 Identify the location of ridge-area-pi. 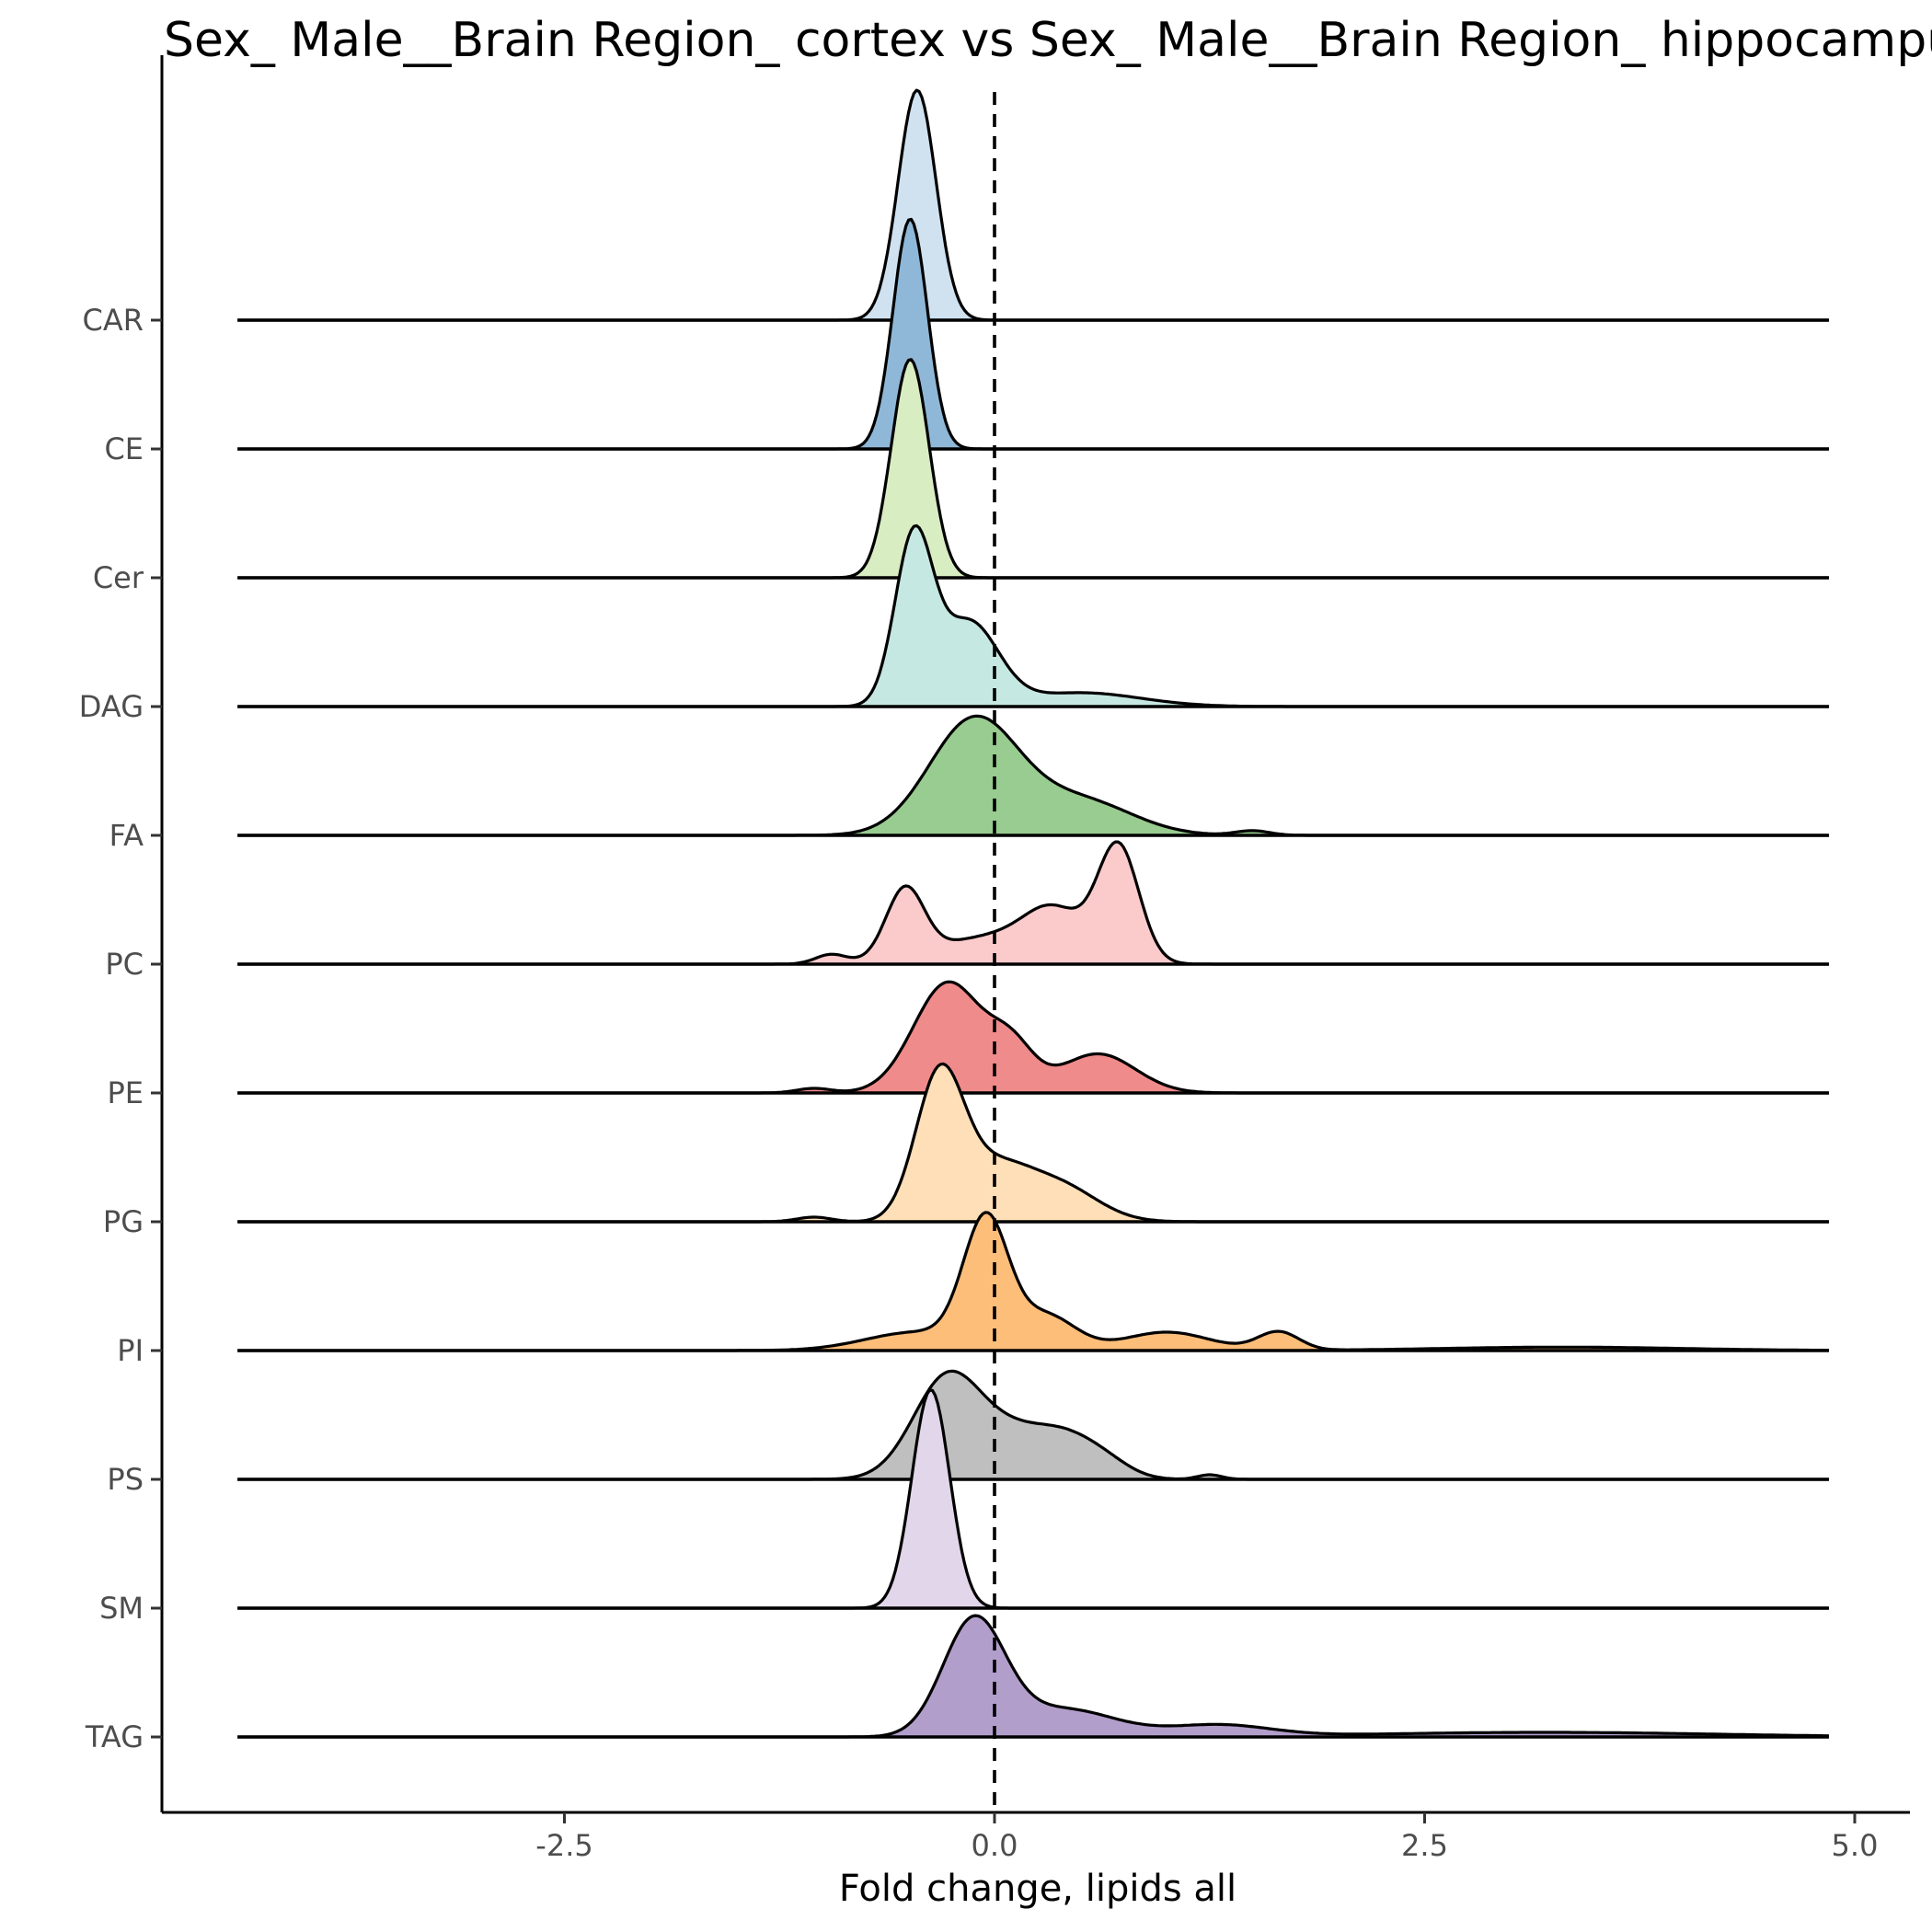
(1033, 1281).